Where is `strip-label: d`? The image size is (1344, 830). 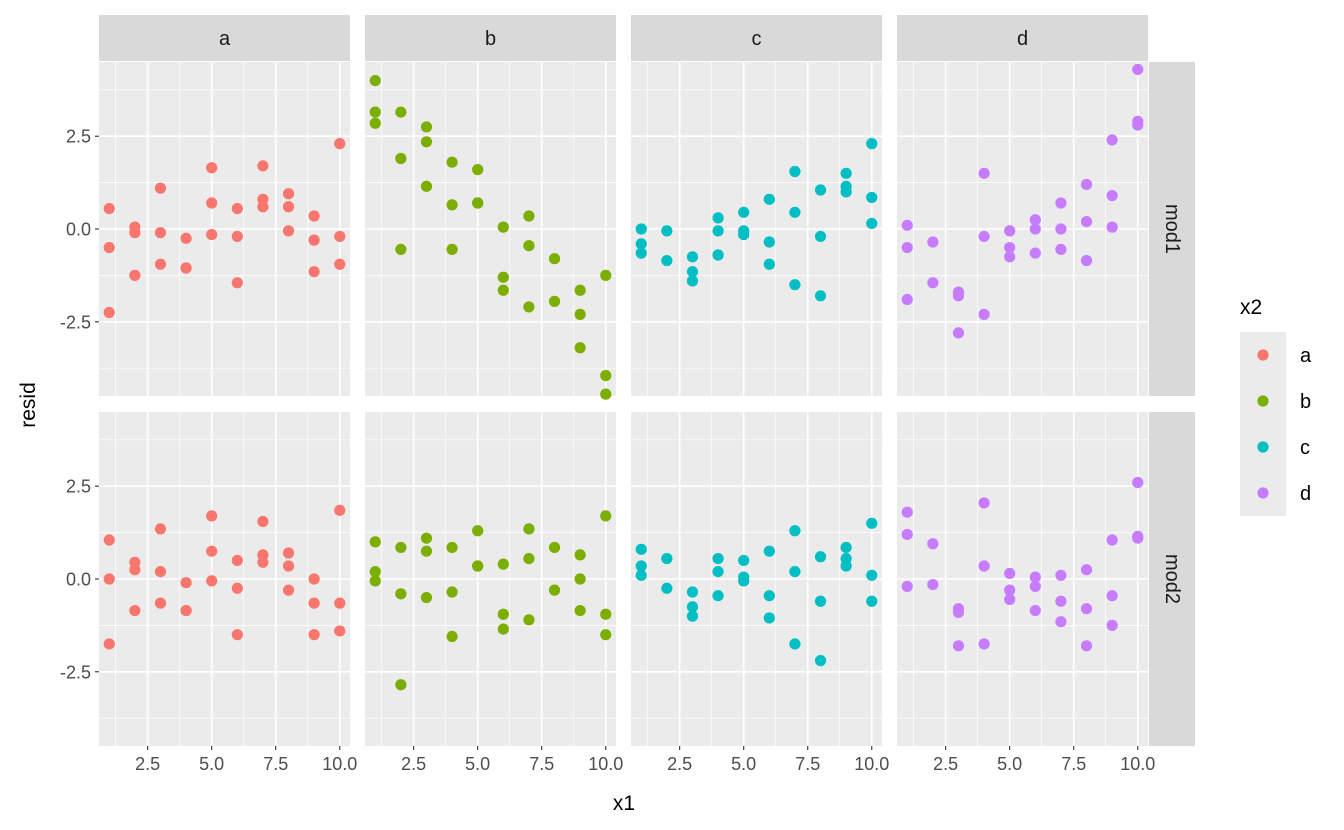
strip-label: d is located at coordinates (1022, 39).